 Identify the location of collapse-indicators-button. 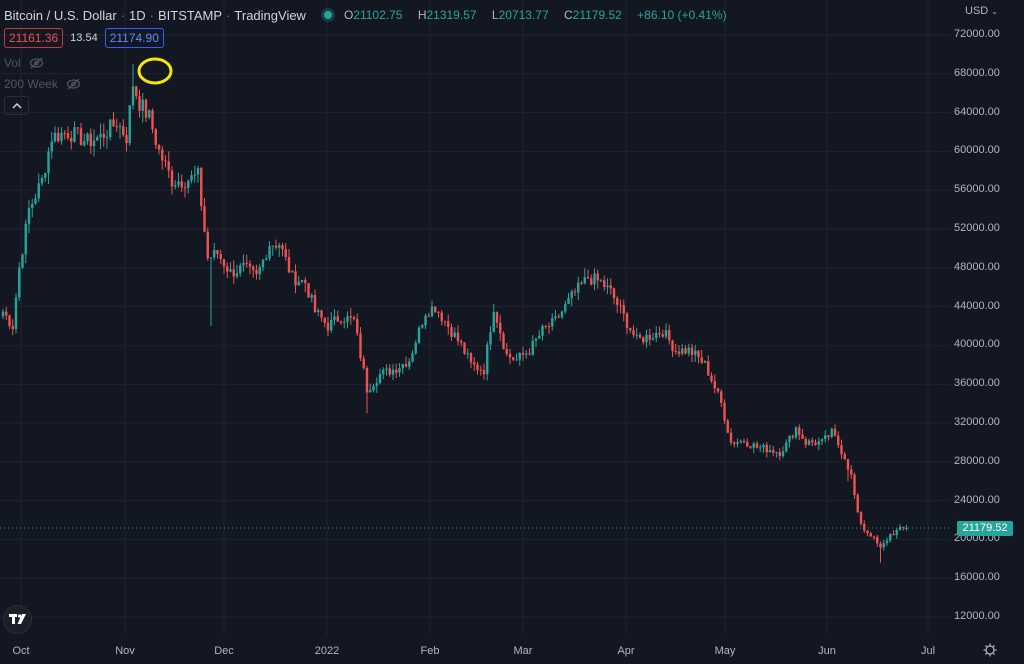
(16, 105).